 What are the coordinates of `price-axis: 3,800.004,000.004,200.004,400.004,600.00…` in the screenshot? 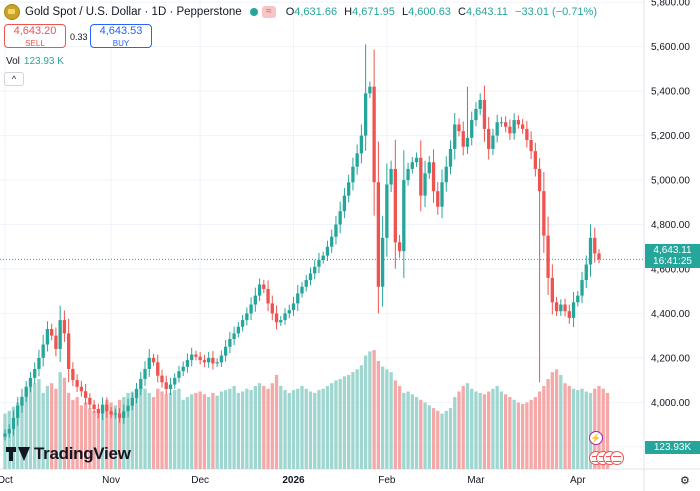 It's located at (670, 226).